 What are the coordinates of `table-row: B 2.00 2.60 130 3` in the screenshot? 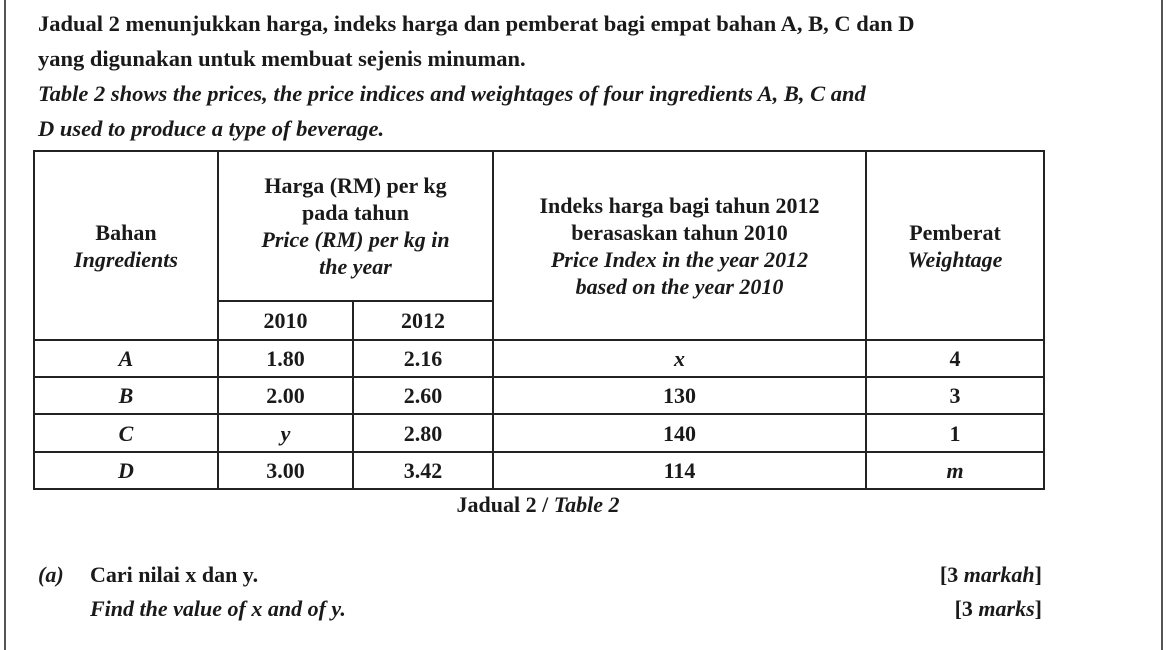 It's located at (539, 395).